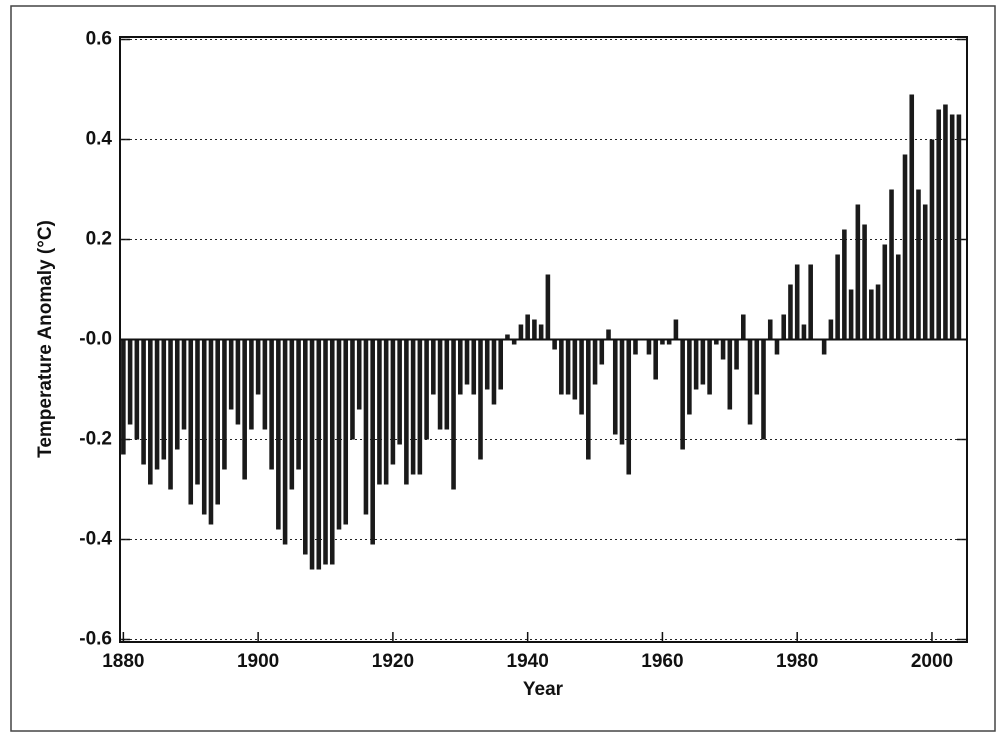 The width and height of the screenshot is (997, 733). I want to click on y-tick-label: -0.4, so click(95, 539).